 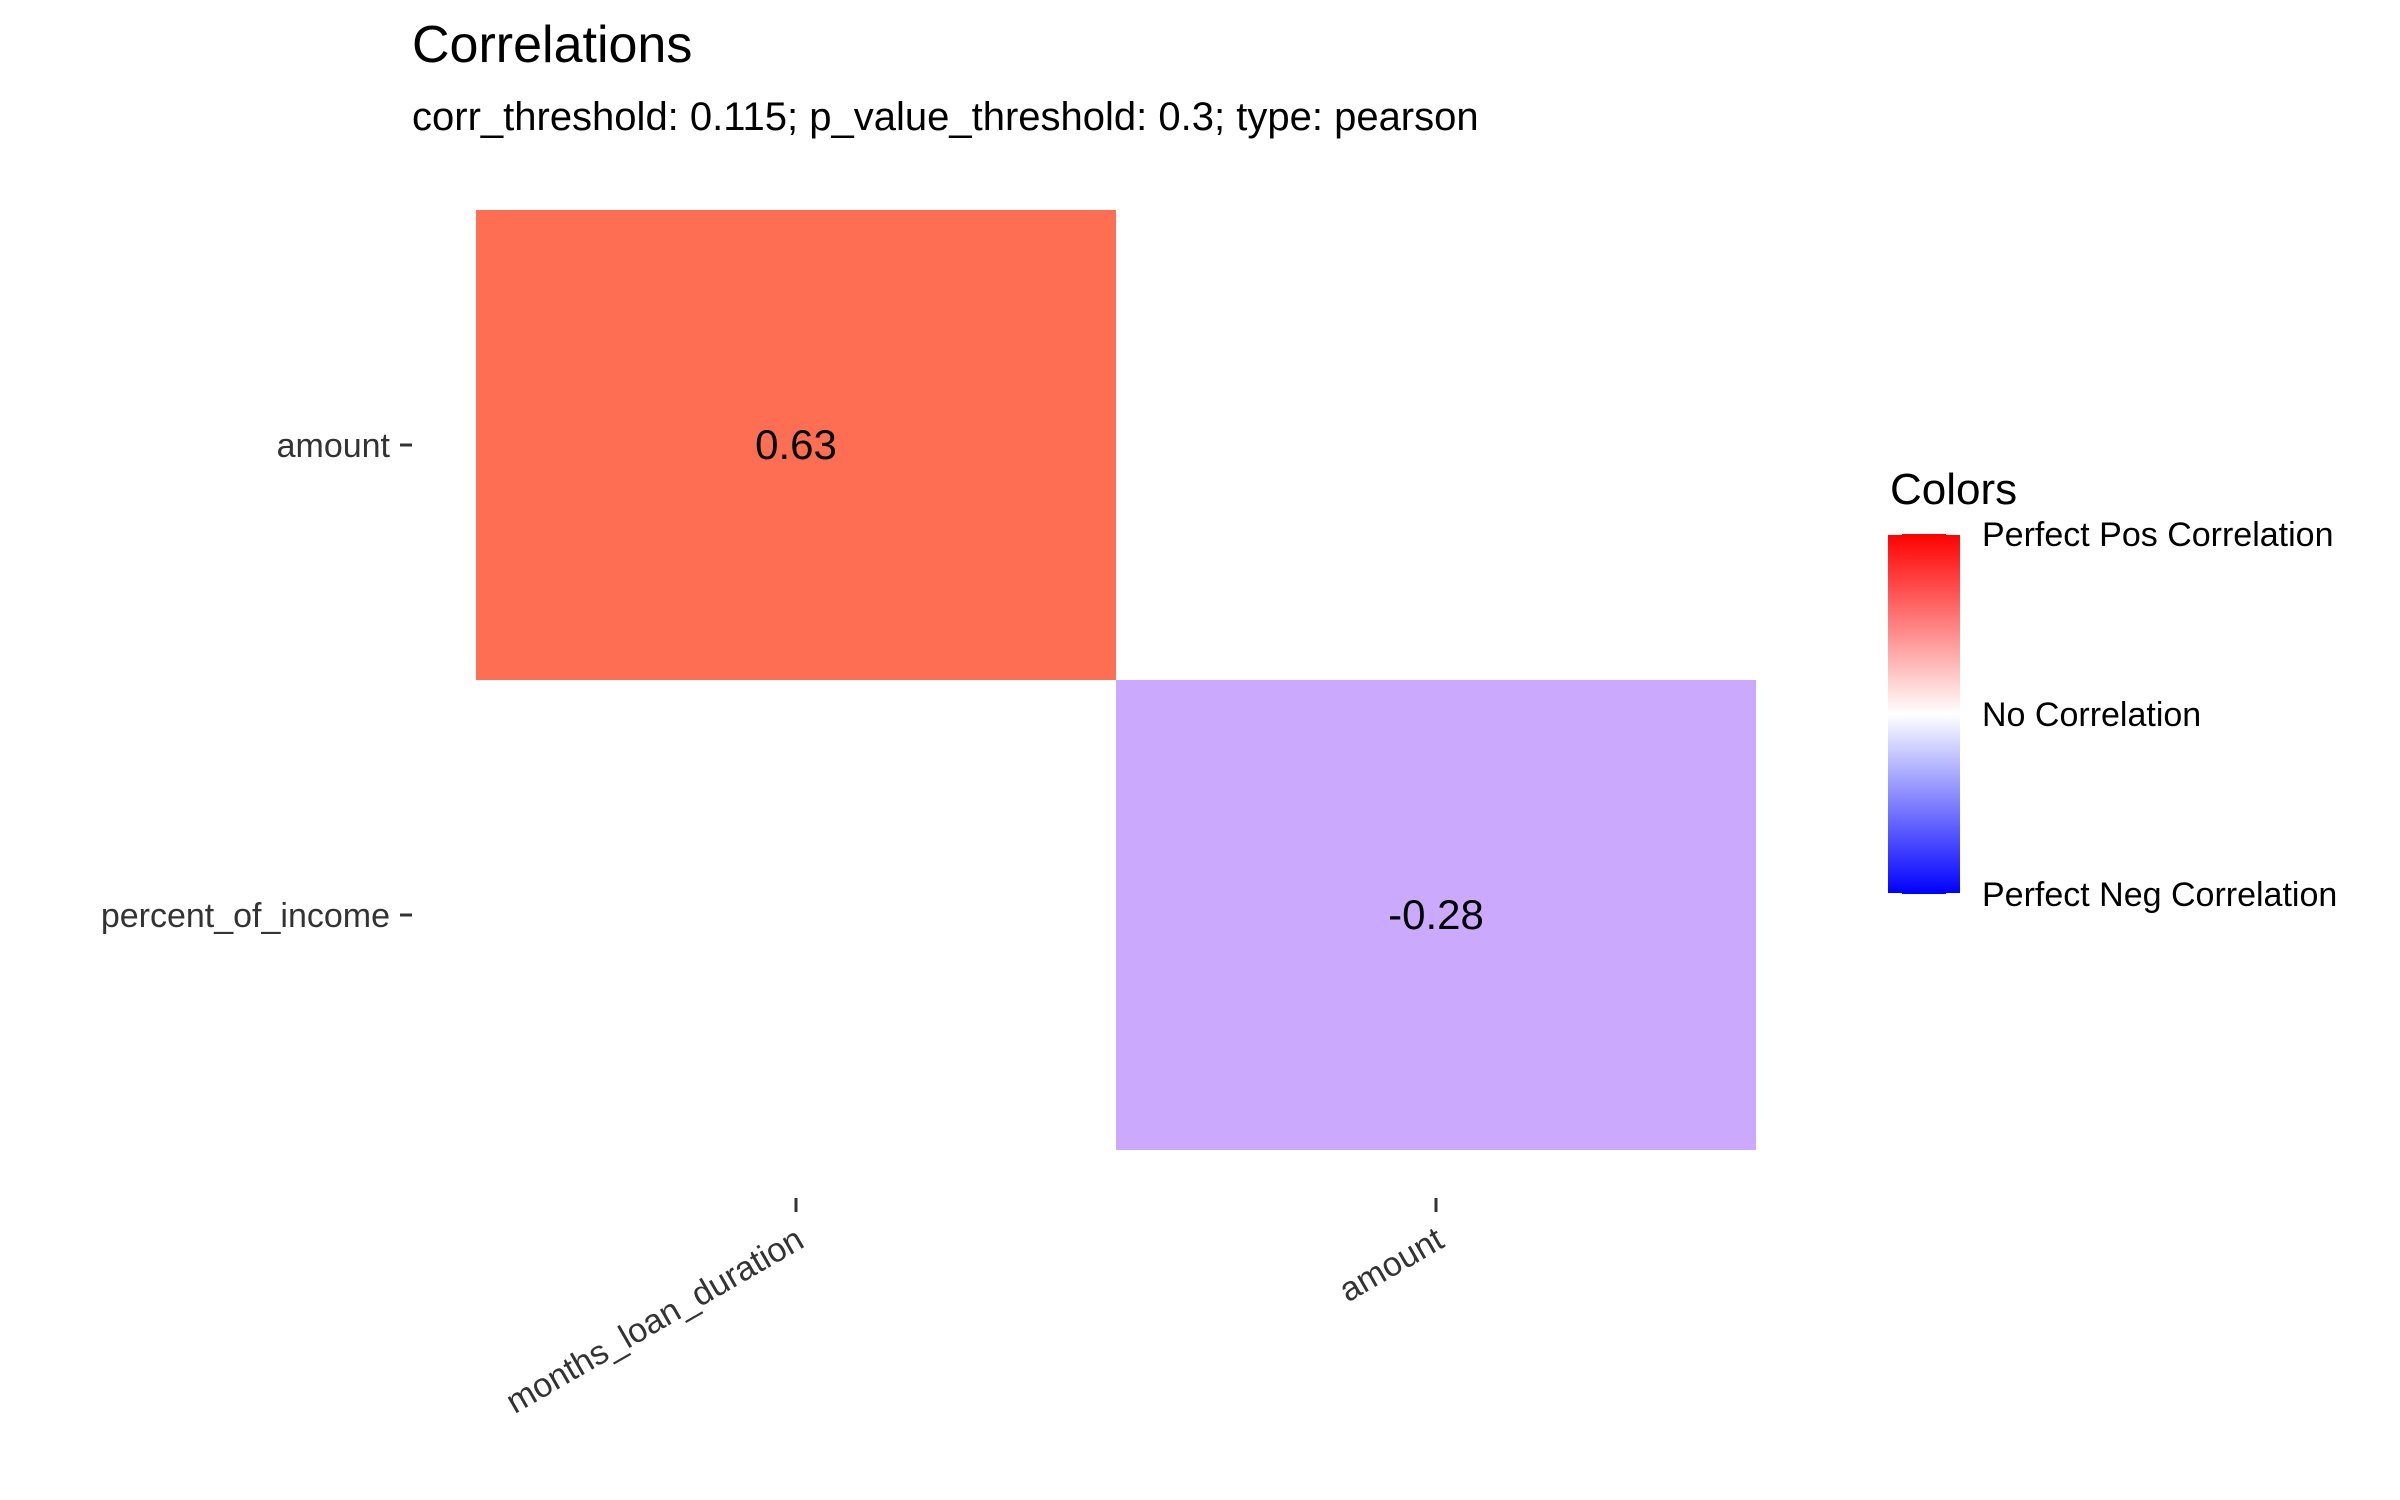 I want to click on cell-value-label: 0.63, so click(x=796, y=444).